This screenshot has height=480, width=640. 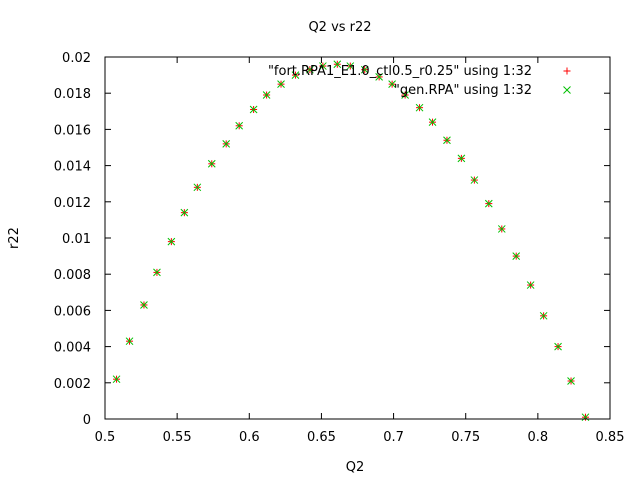 What do you see at coordinates (321, 437) in the screenshot?
I see `x-tick-label: 0.65` at bounding box center [321, 437].